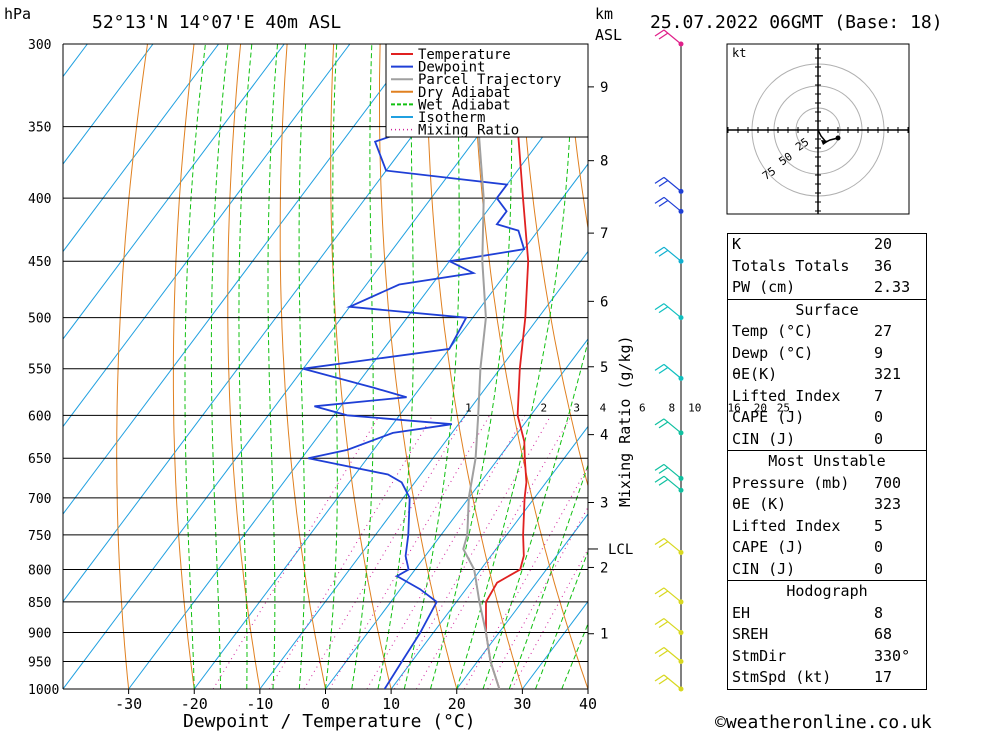 This screenshot has width=1000, height=733. I want to click on series-line-temperature, so click(507, 366).